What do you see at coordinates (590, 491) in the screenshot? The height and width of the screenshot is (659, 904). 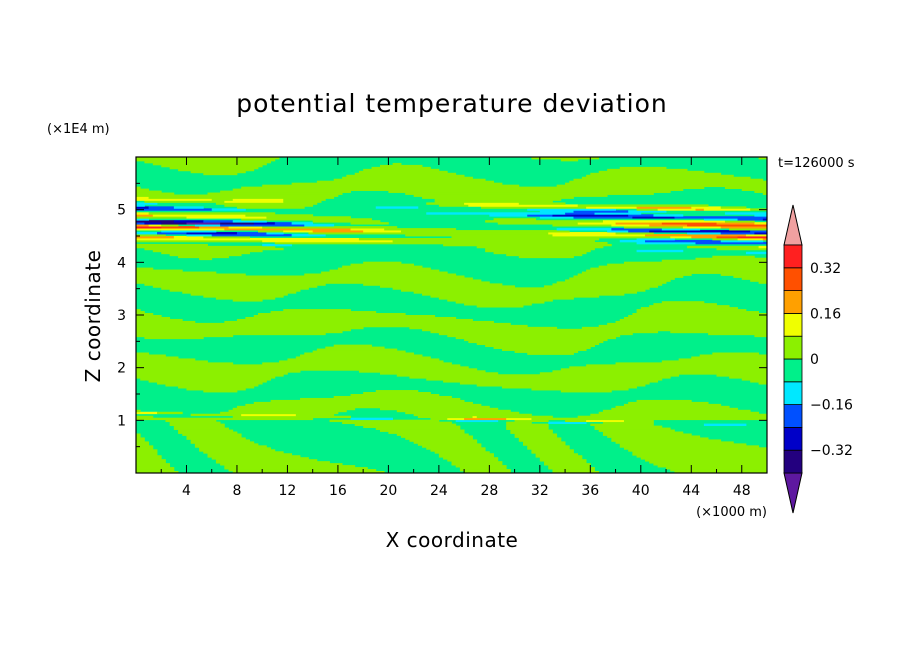 I see `x-tick-label: 36` at bounding box center [590, 491].